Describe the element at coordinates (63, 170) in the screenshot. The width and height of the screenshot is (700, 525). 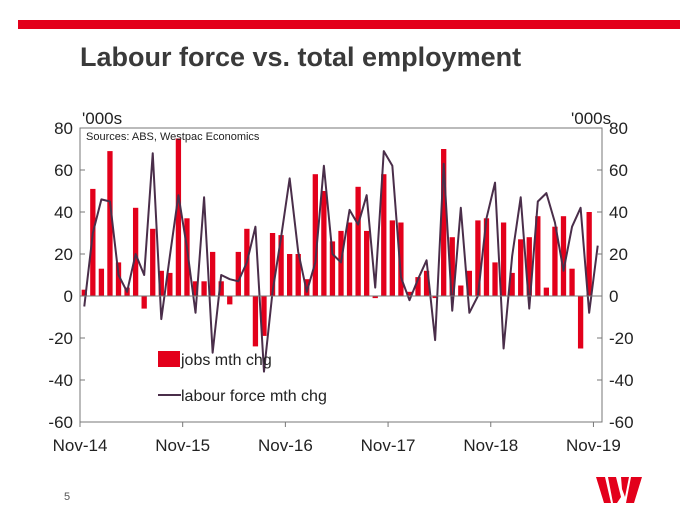
I see `y-tick-label-left: 60` at that location.